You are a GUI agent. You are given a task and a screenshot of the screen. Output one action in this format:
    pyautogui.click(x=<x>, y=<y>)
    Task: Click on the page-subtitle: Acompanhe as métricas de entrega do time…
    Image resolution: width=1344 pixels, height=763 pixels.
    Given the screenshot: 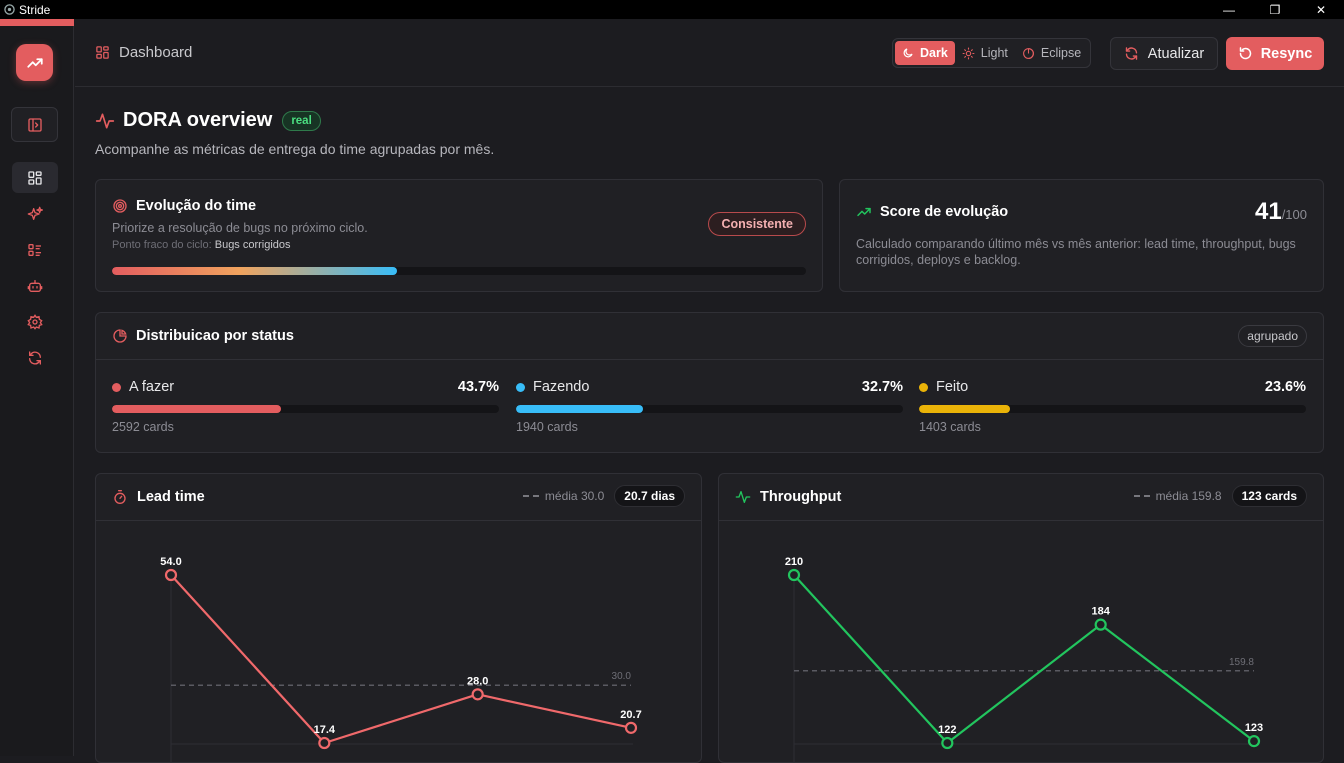 What is the action you would take?
    pyautogui.click(x=295, y=149)
    